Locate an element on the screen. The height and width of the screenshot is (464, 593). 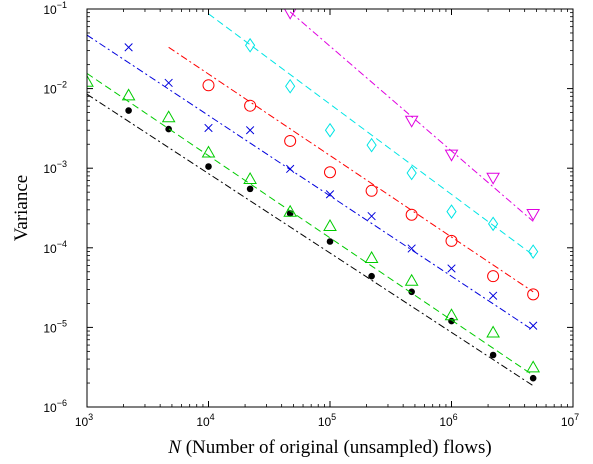
x-tick-label: 10⁷ is located at coordinates (570, 420).